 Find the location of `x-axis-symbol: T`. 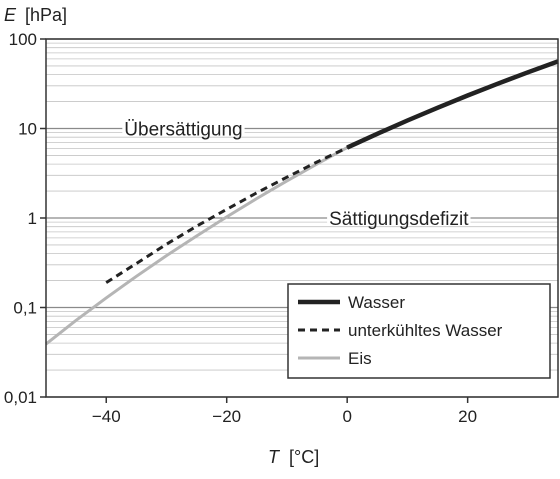

x-axis-symbol: T is located at coordinates (274, 457).